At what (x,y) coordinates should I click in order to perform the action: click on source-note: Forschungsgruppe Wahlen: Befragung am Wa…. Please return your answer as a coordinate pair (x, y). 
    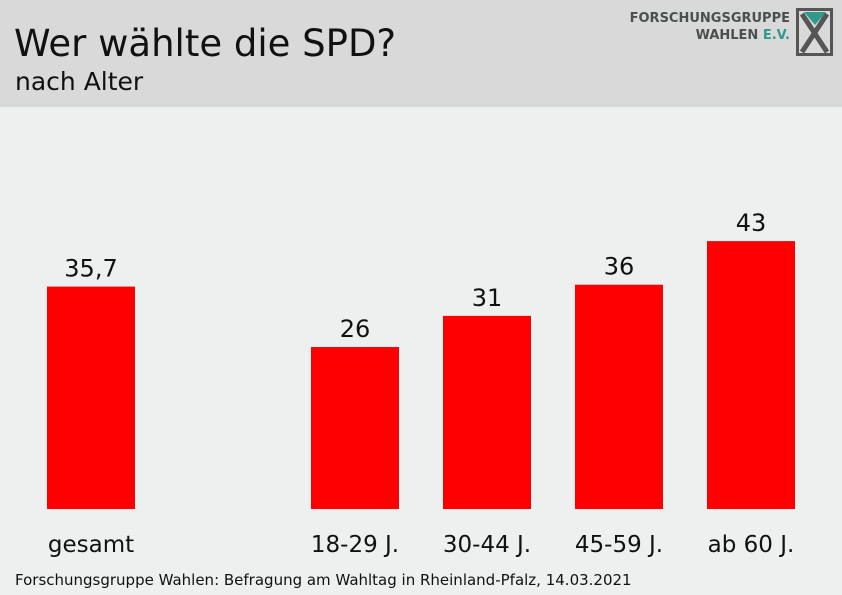
    Looking at the image, I should click on (323, 580).